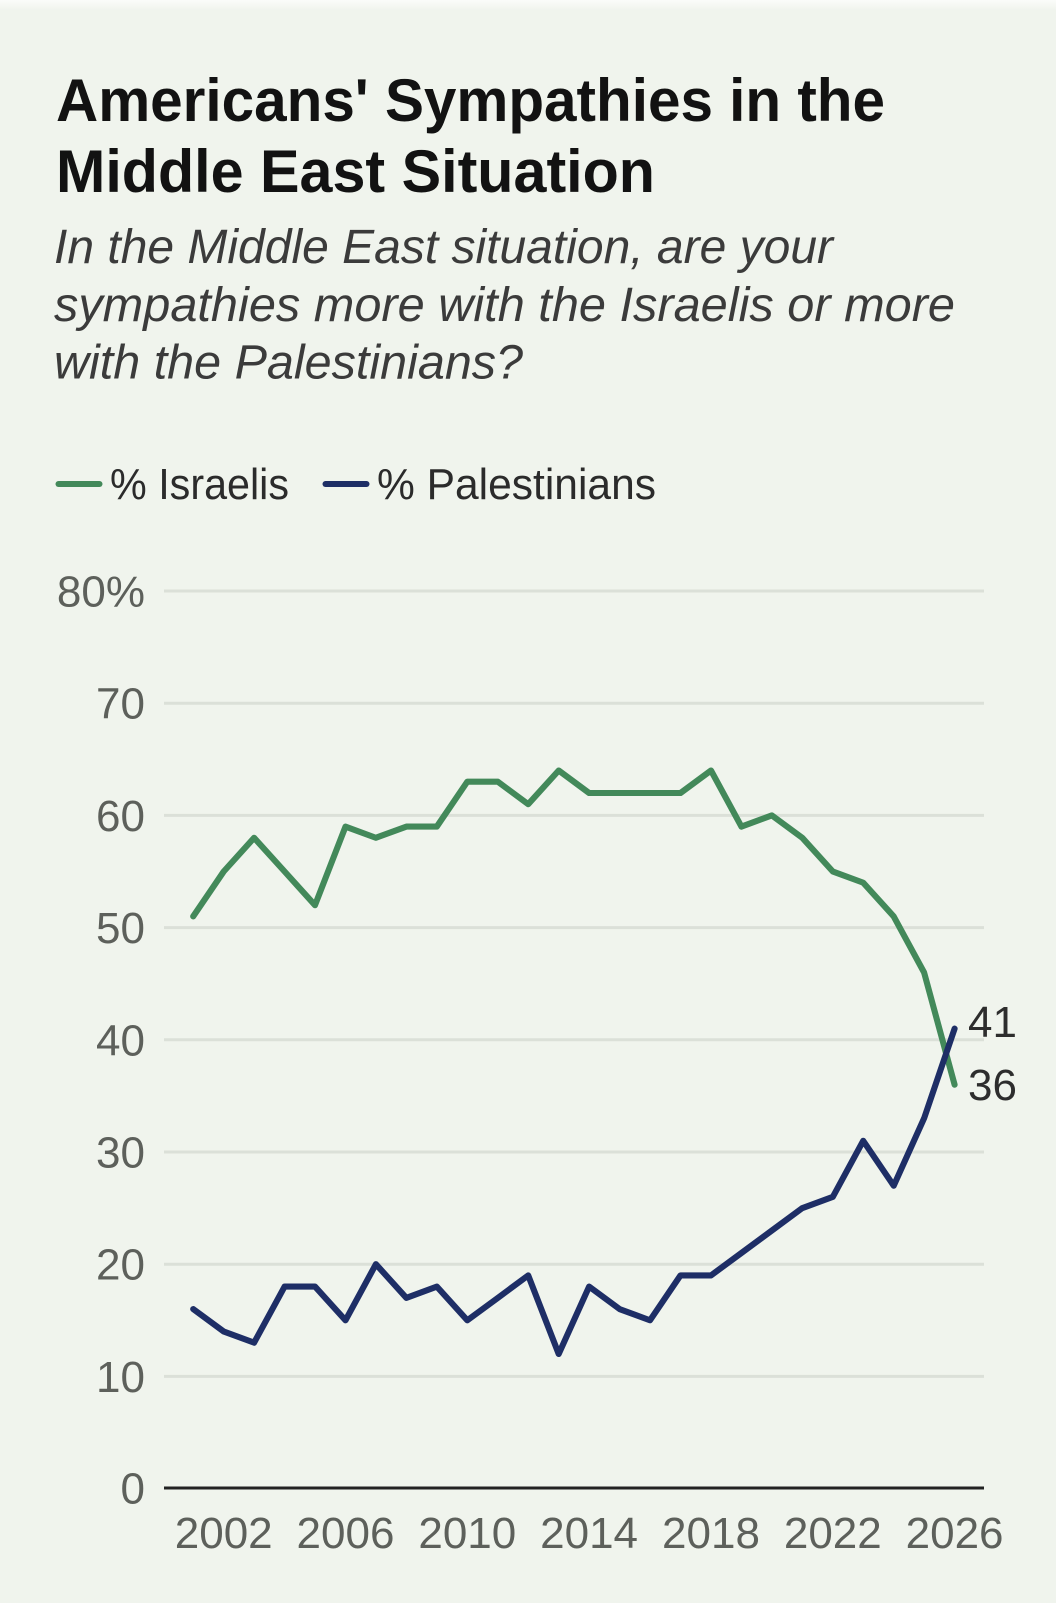 Image resolution: width=1056 pixels, height=1603 pixels. Describe the element at coordinates (120, 1265) in the screenshot. I see `svg-text: 20` at that location.